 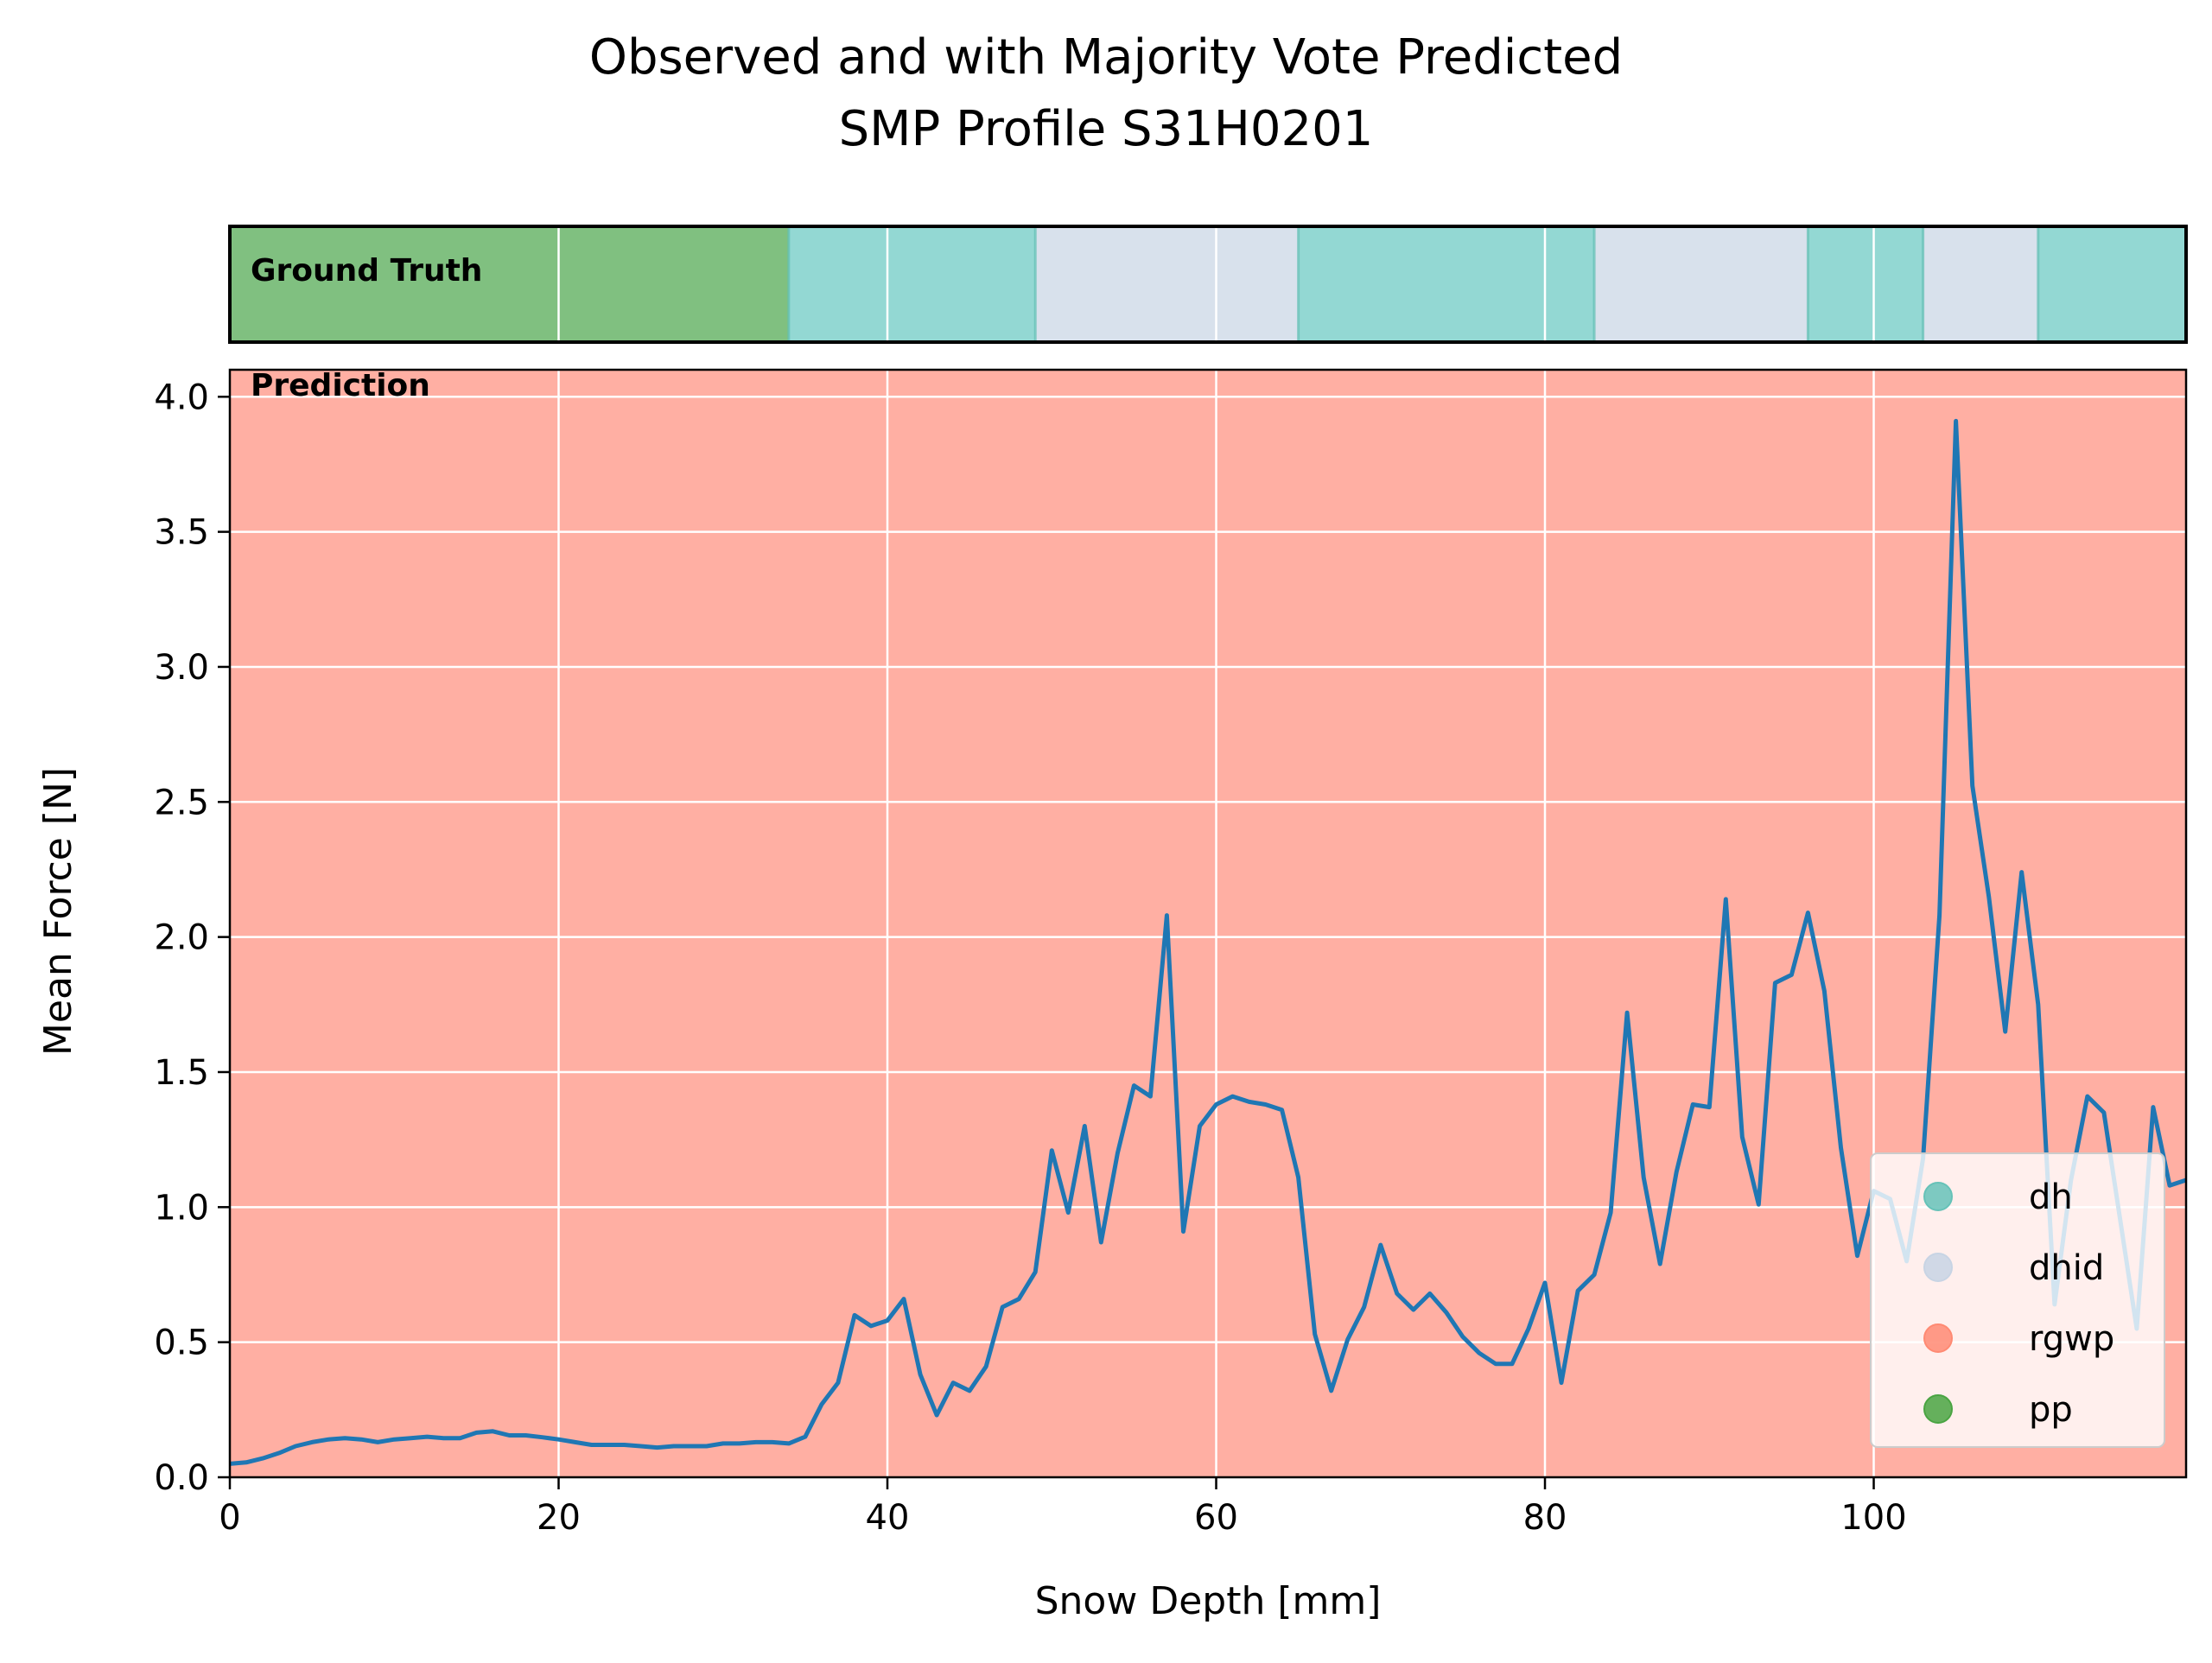 I want to click on legend-marker-rgwp, so click(x=1938, y=1338).